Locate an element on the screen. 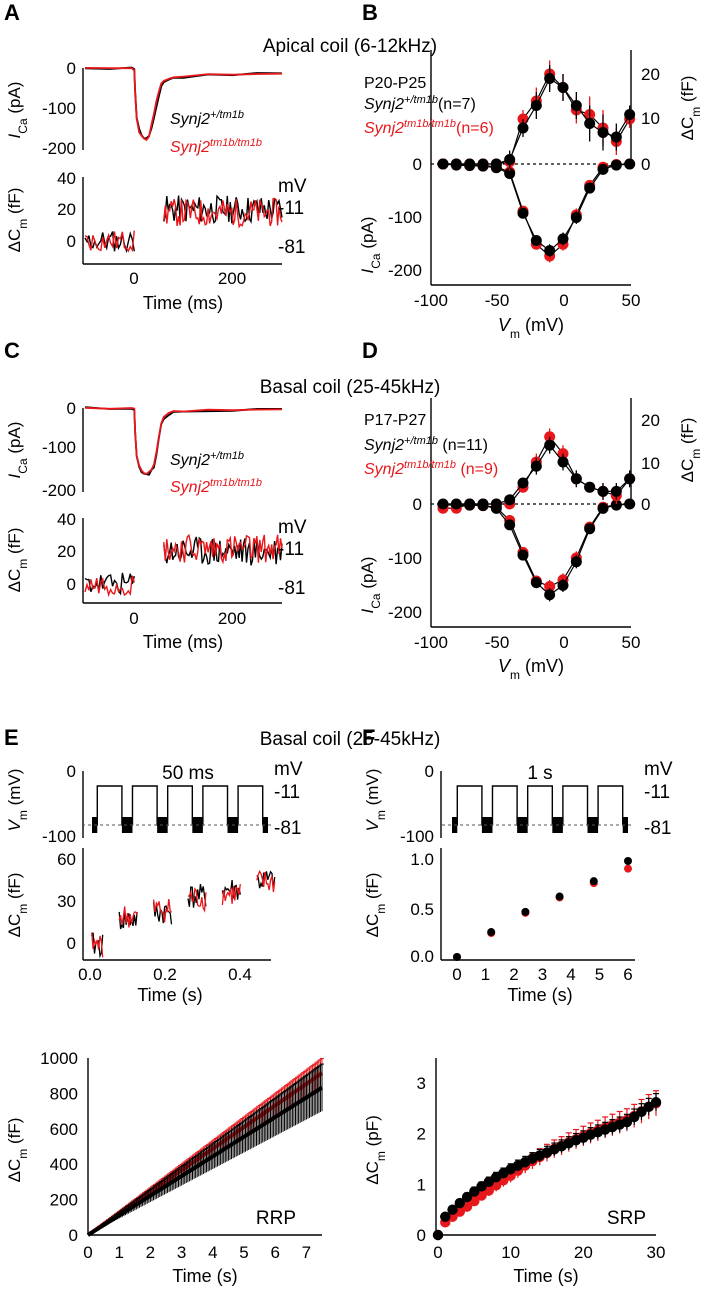  e-cm-traces is located at coordinates (183, 914).